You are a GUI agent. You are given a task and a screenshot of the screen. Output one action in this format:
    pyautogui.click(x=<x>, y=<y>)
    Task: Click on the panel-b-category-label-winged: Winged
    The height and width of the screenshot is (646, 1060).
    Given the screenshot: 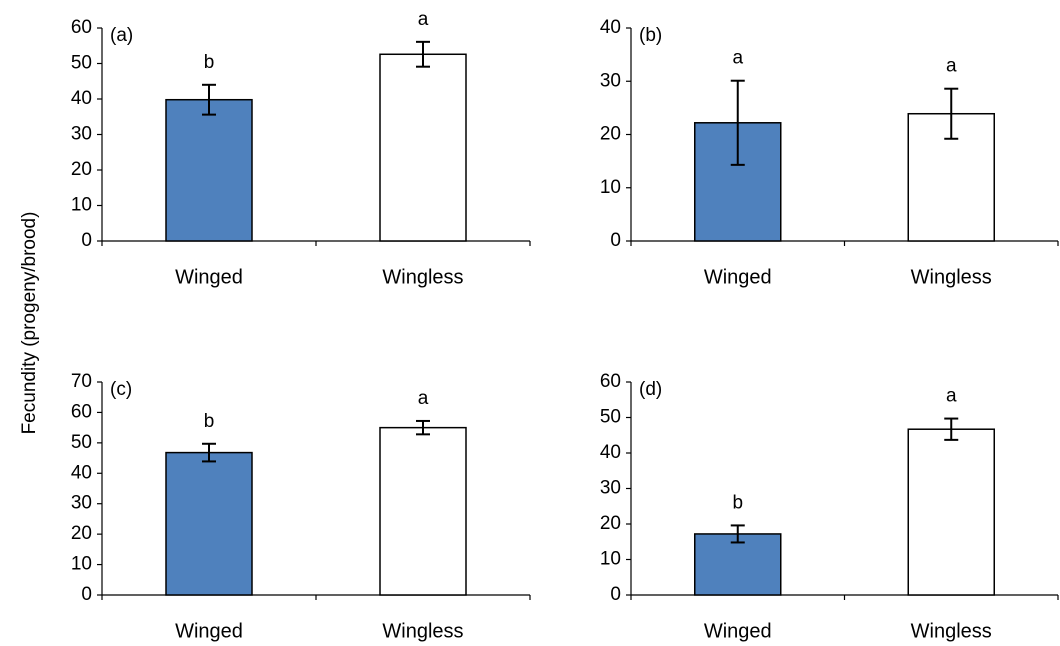 What is the action you would take?
    pyautogui.click(x=738, y=277)
    